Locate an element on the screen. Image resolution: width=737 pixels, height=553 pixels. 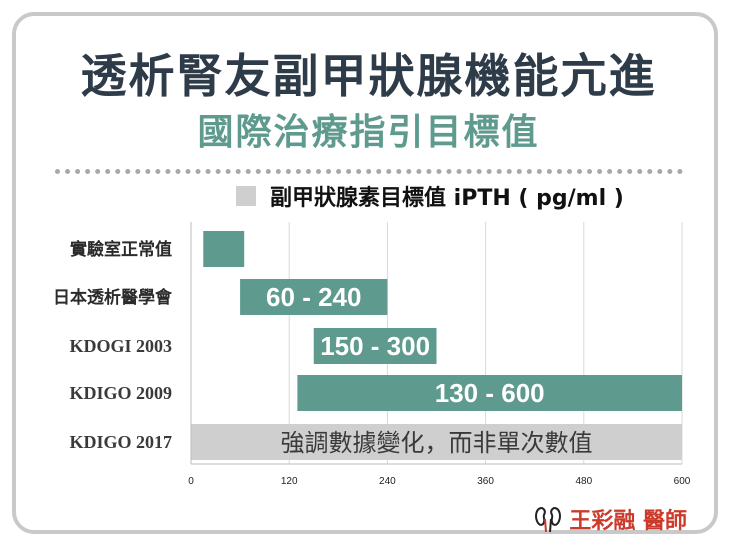
x-tick-label: 600 is located at coordinates (682, 481).